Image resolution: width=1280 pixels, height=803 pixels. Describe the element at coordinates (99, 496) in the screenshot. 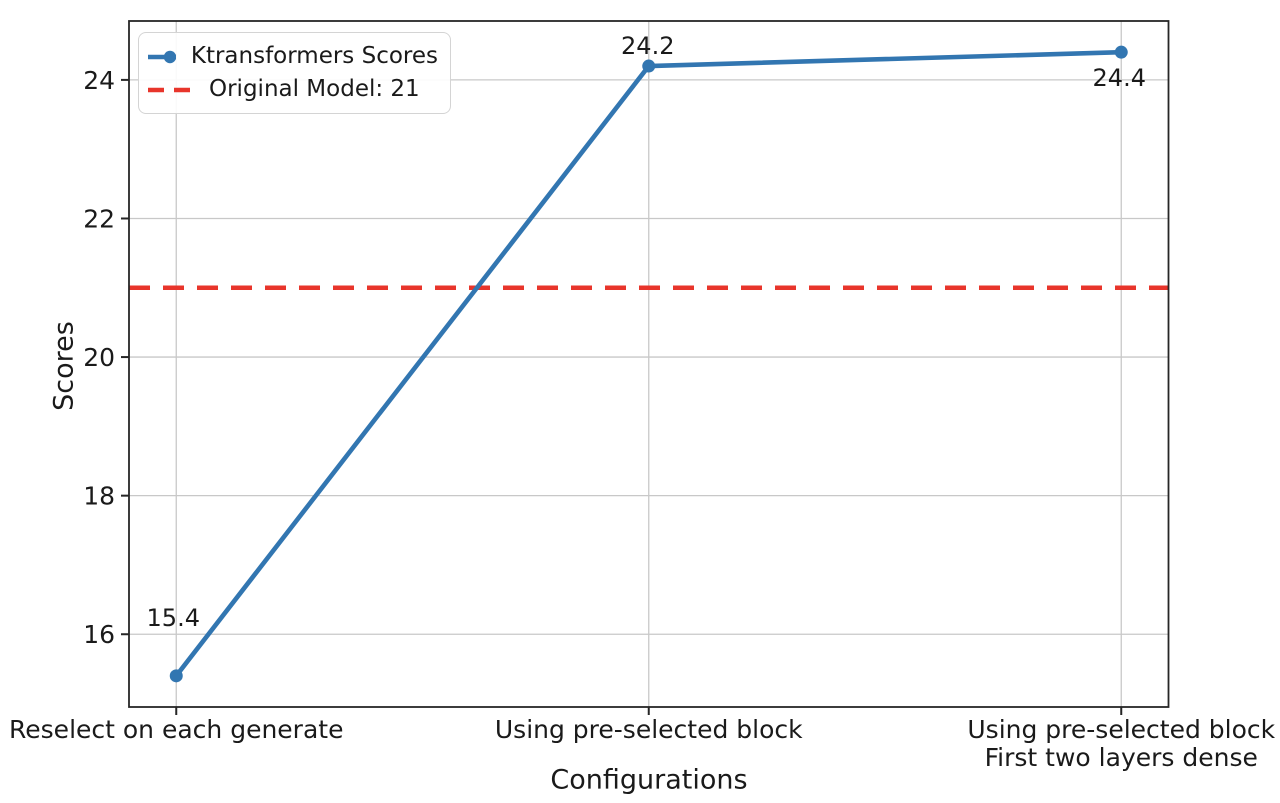

I see `y-tick-label: 18` at that location.